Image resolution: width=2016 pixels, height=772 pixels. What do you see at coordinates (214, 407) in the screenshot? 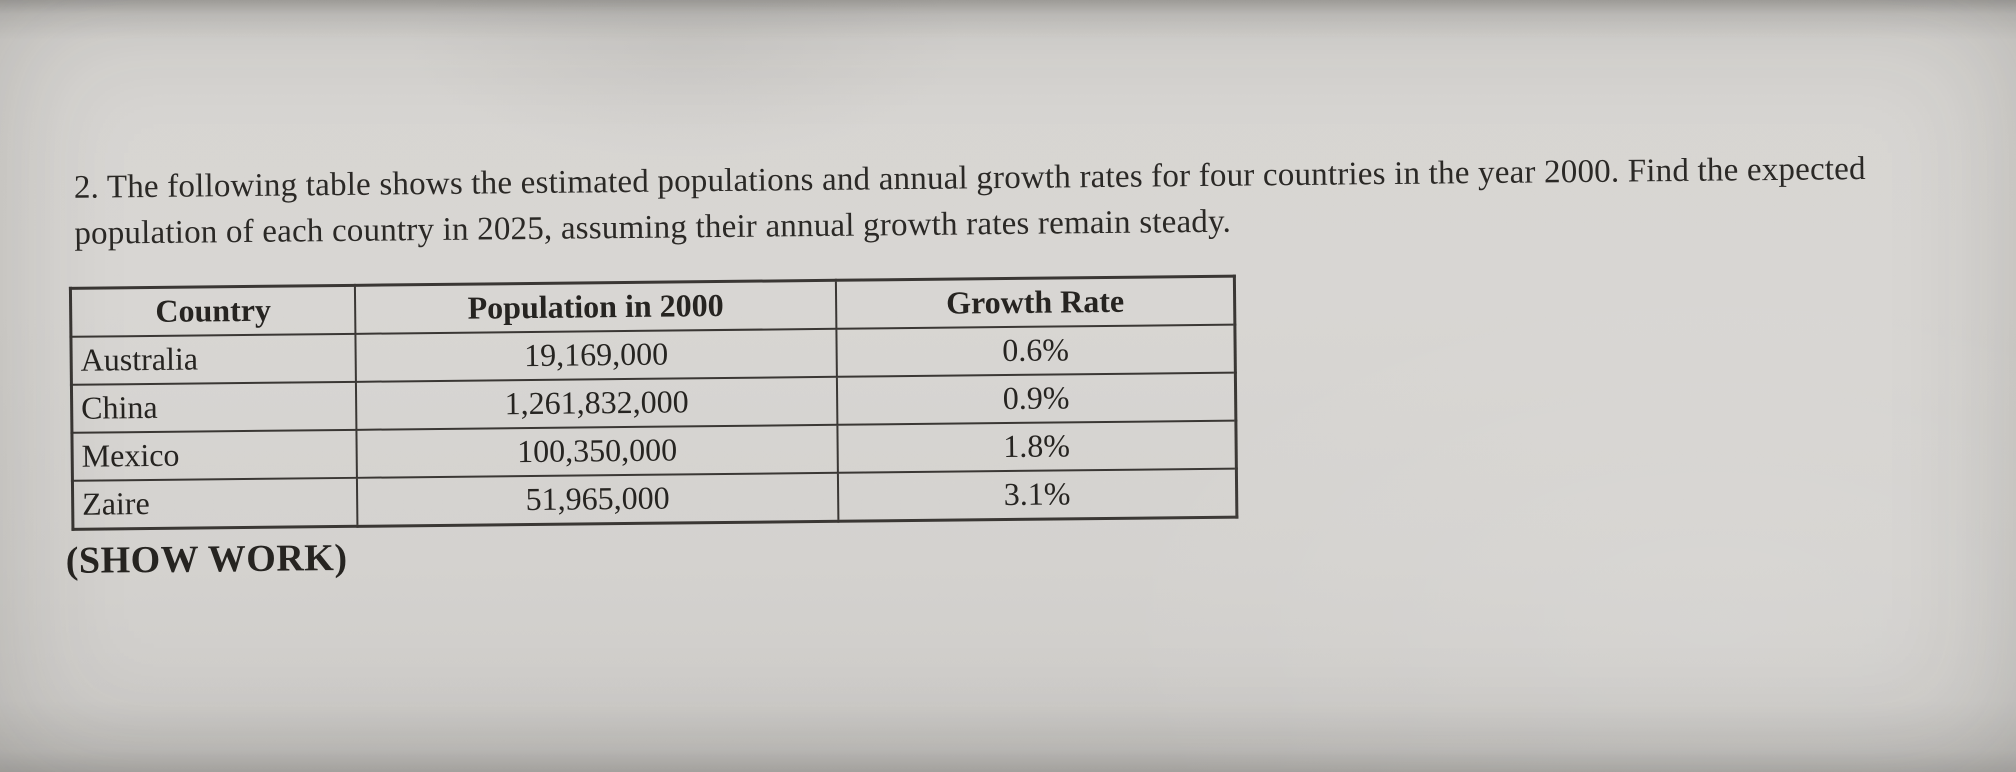
I see `cell-country: China` at bounding box center [214, 407].